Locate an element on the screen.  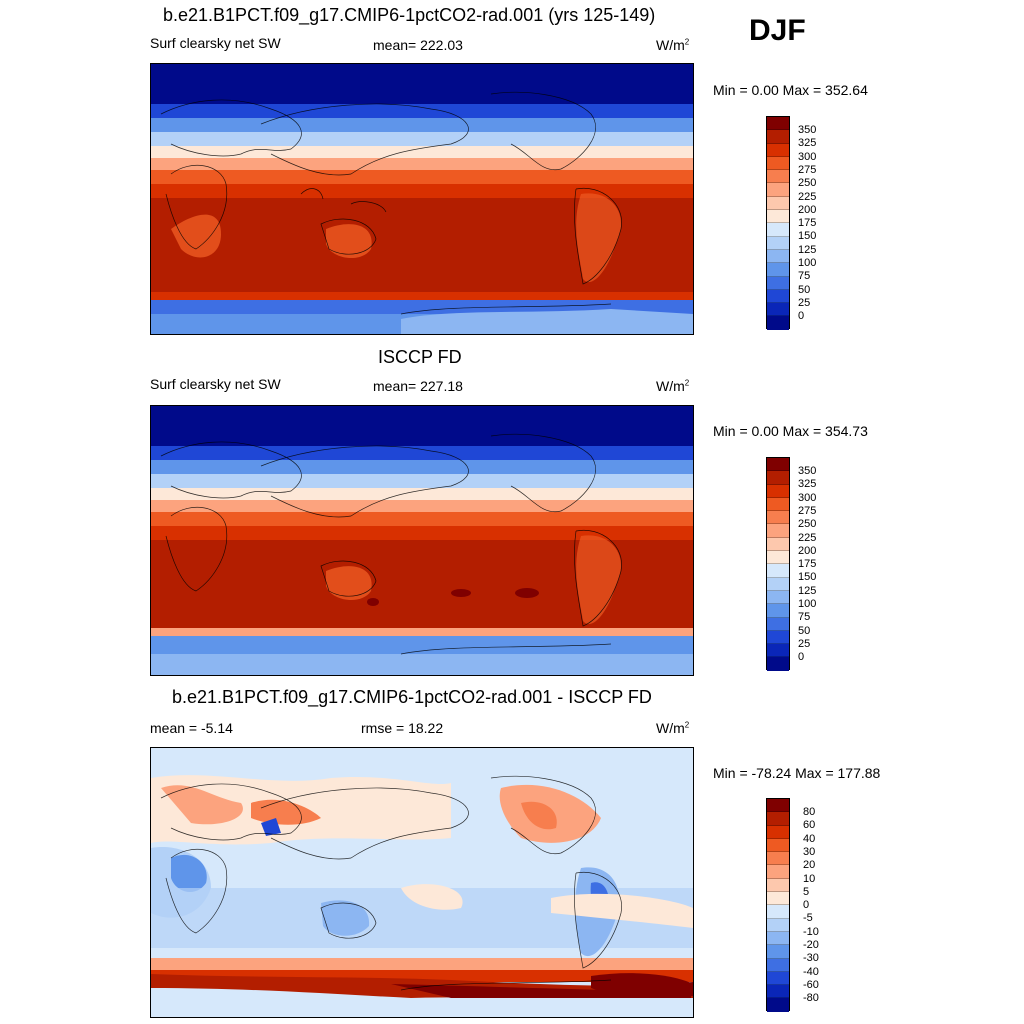
panel1-map is located at coordinates (422, 199).